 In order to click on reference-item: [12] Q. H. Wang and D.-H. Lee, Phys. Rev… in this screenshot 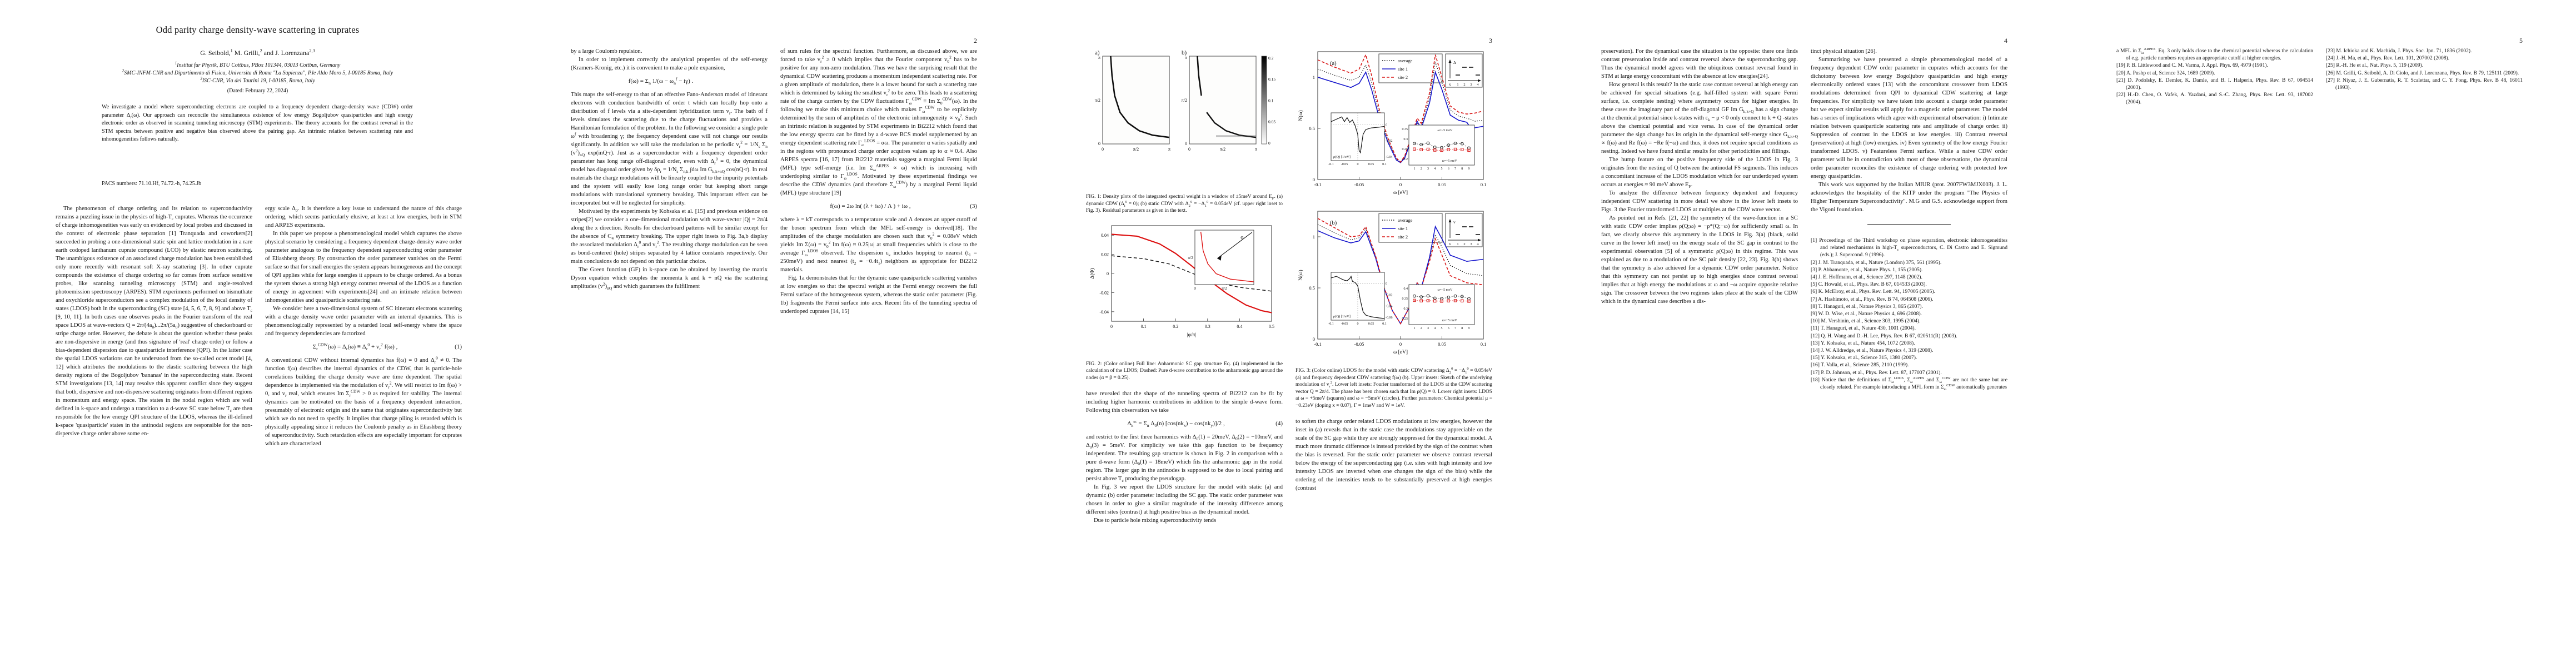, I will do `click(1884, 335)`.